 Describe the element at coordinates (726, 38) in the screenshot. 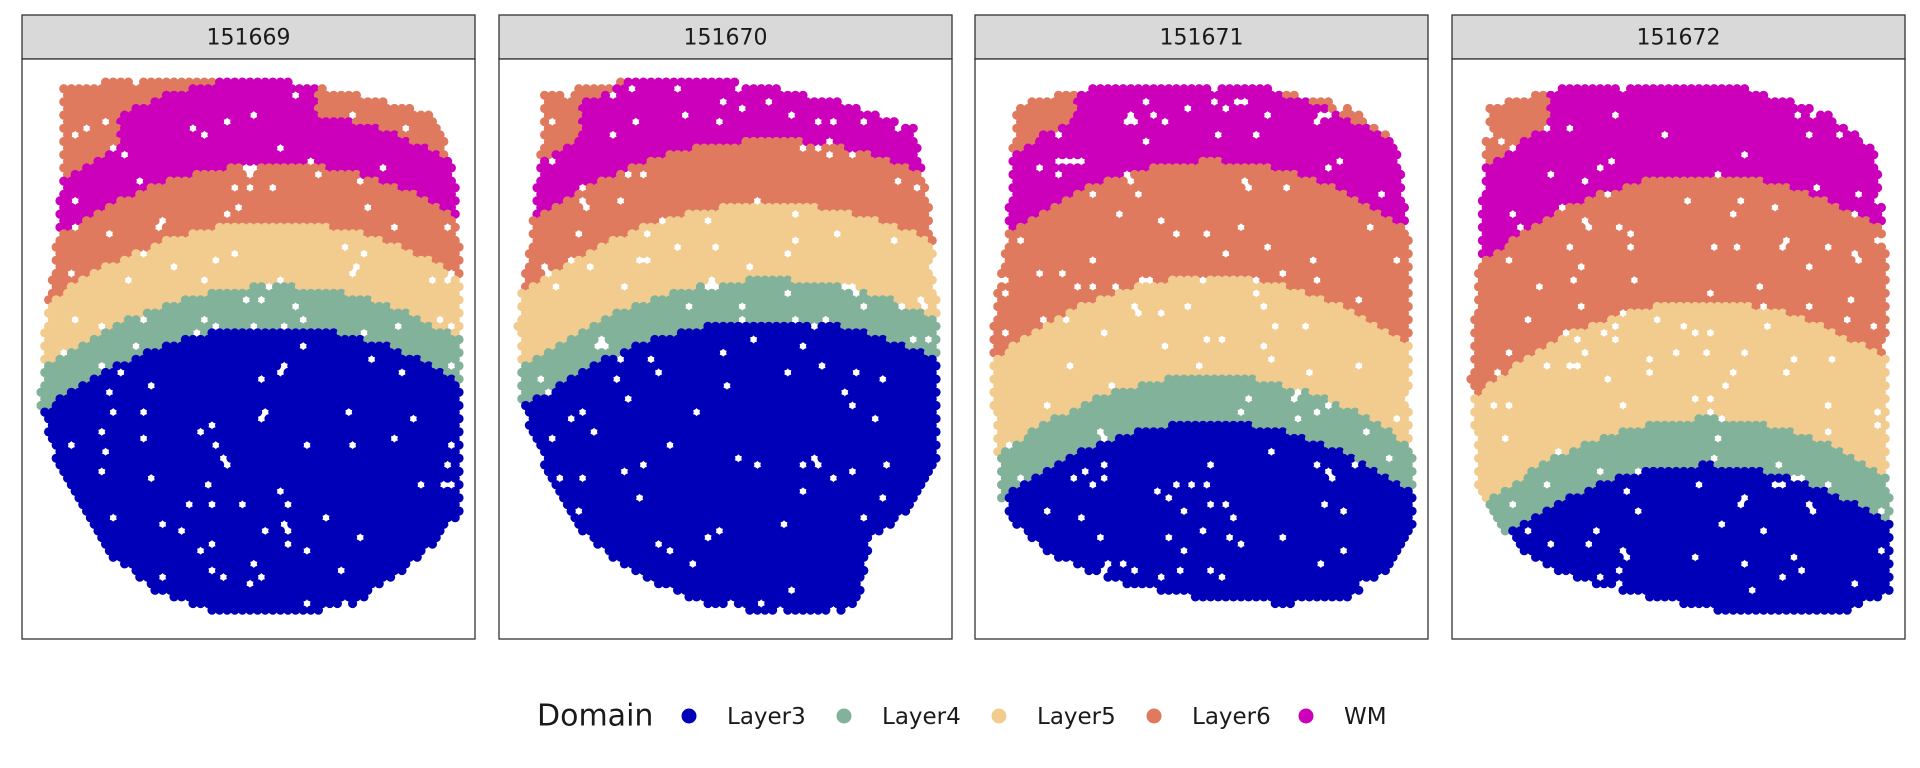

I see `facet-strip-label: 151670` at that location.